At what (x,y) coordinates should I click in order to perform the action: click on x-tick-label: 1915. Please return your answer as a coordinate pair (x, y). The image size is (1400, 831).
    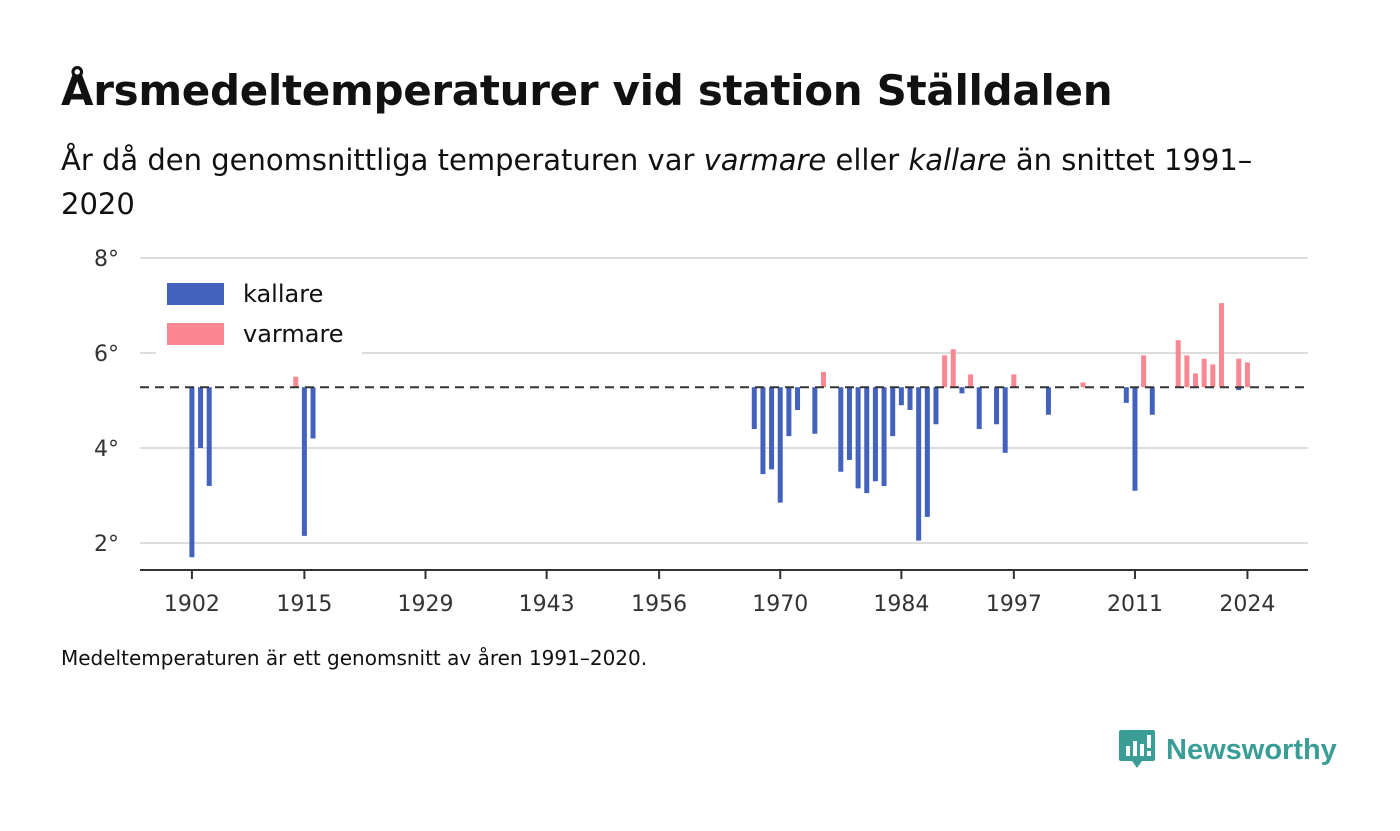
    Looking at the image, I should click on (304, 604).